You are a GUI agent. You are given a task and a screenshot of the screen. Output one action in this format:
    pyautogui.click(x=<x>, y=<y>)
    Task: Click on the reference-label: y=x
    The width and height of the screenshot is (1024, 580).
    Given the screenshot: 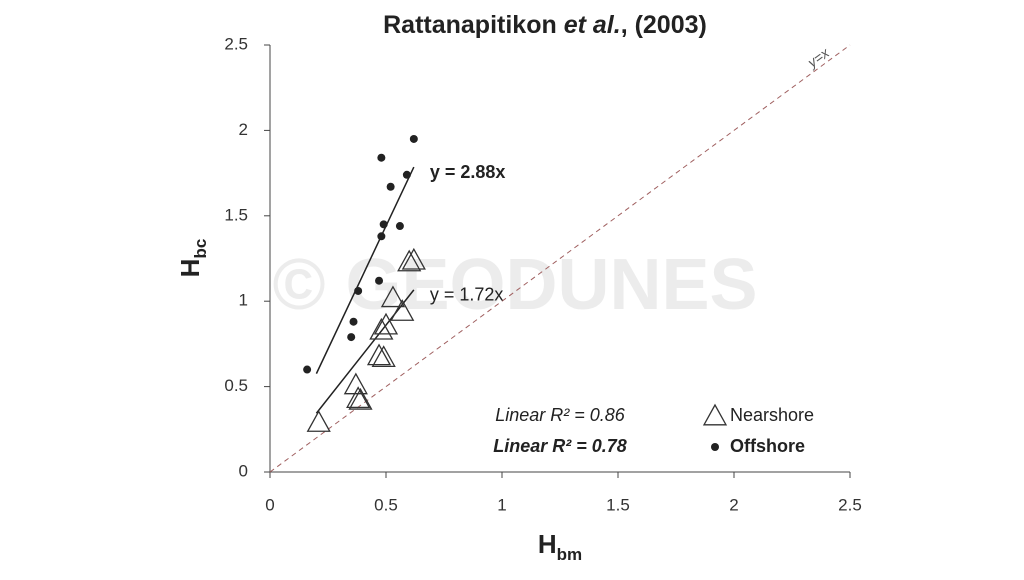 What is the action you would take?
    pyautogui.click(x=818, y=57)
    